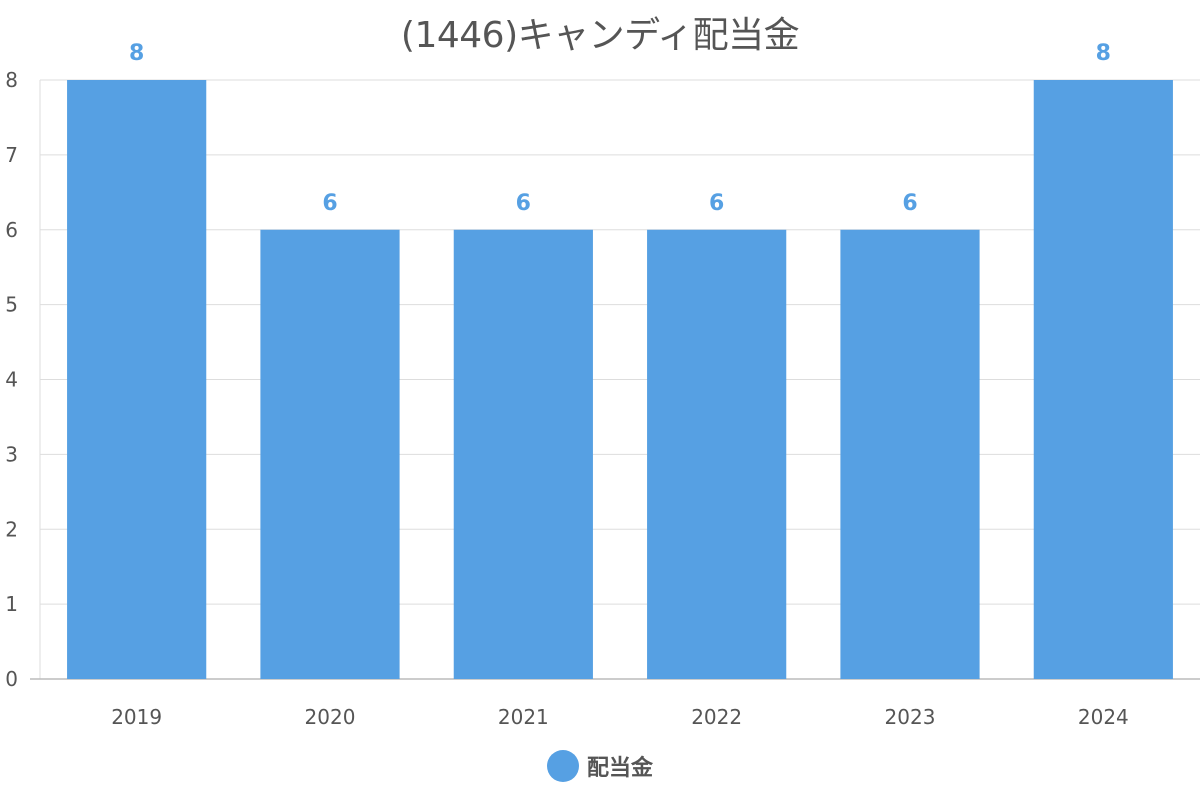 This screenshot has height=800, width=1200. What do you see at coordinates (136, 717) in the screenshot?
I see `x-tick-label-2019: 2019` at bounding box center [136, 717].